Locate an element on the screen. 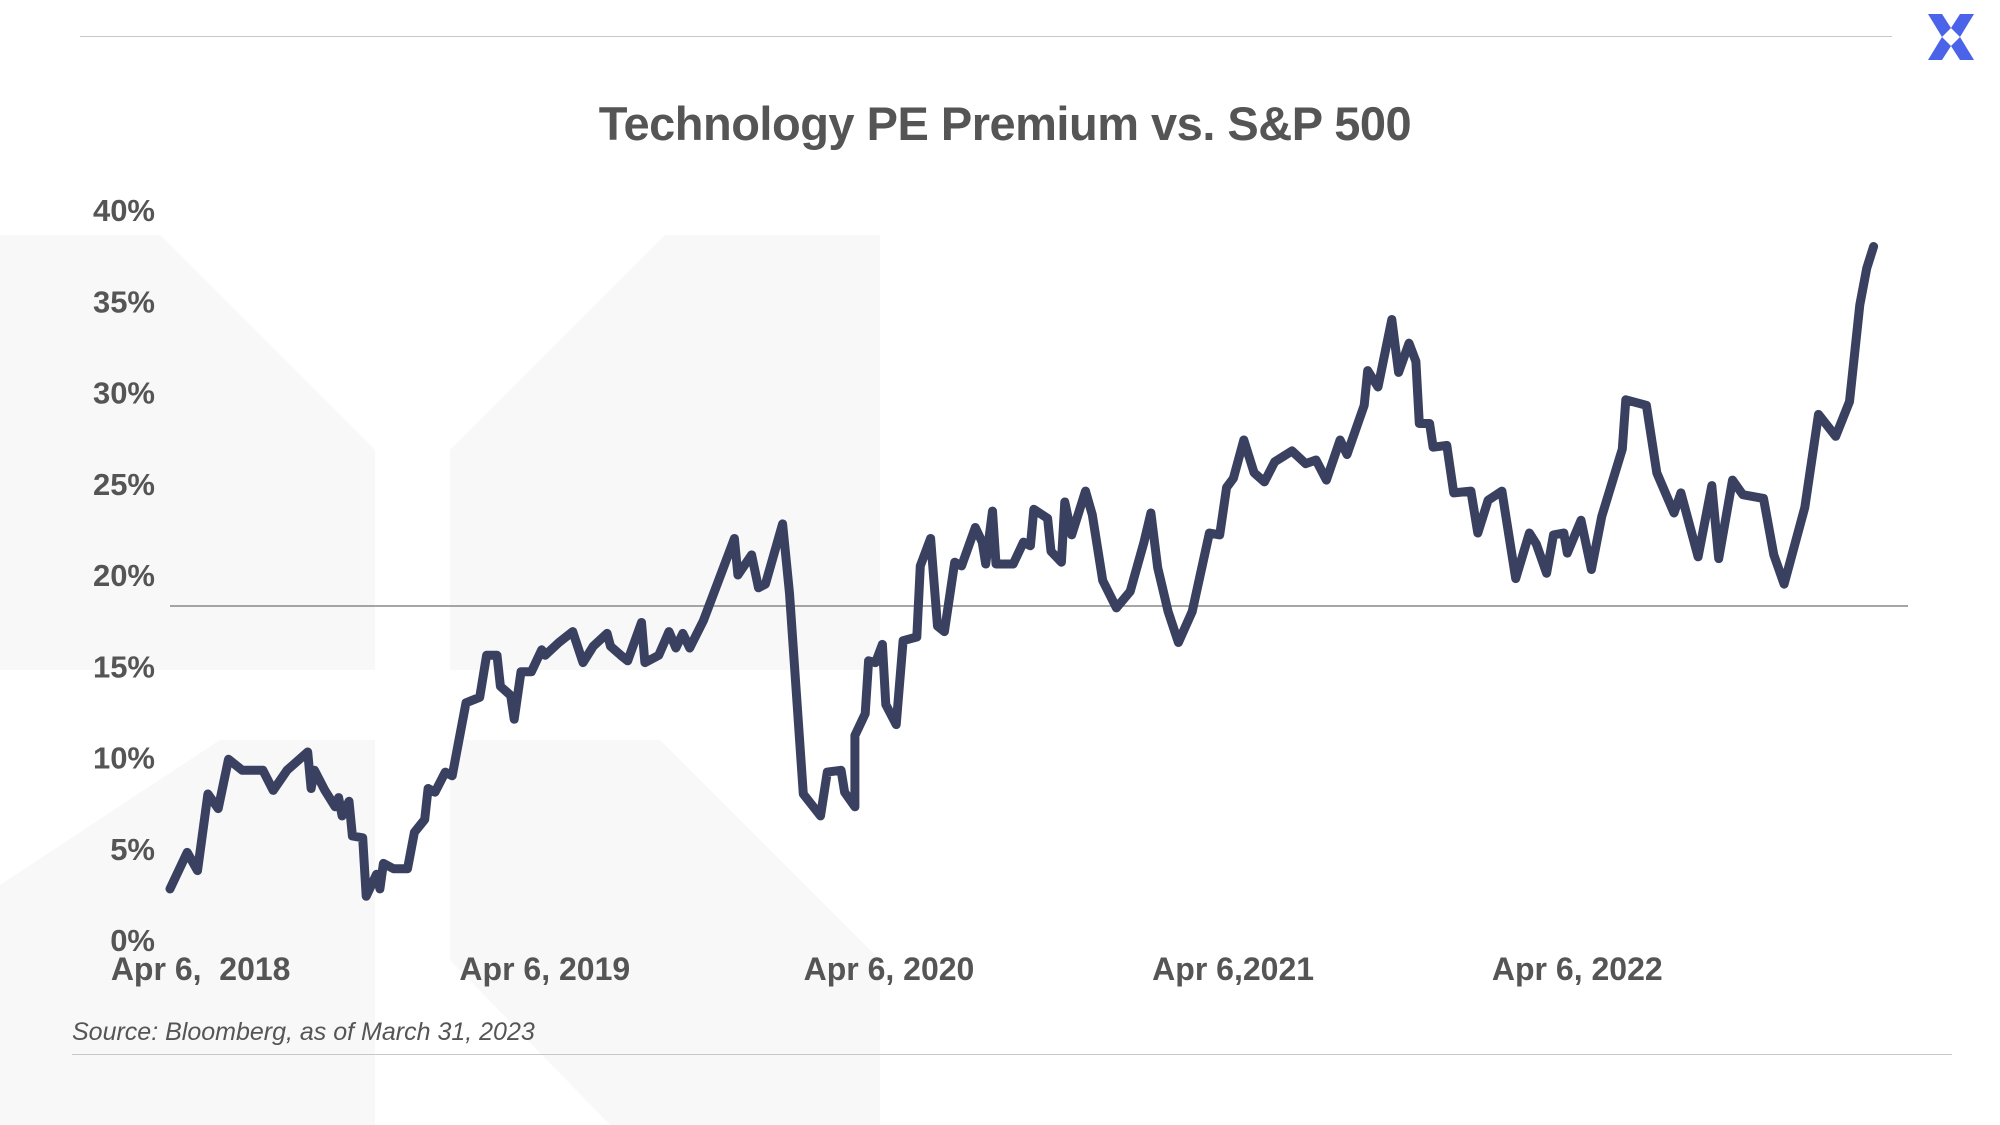 This screenshot has width=2000, height=1125. y-tick-label: 40% is located at coordinates (124, 210).